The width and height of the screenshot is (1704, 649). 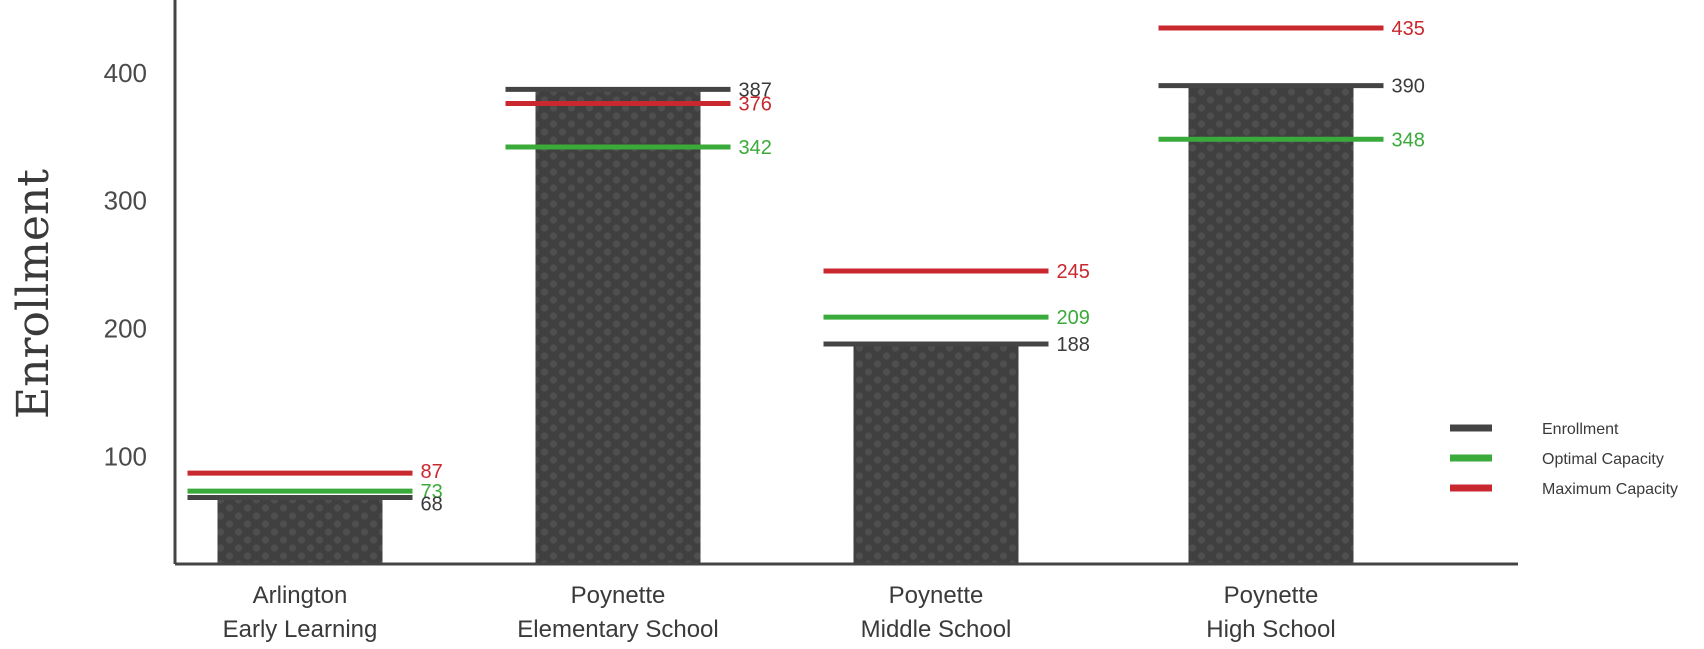 What do you see at coordinates (936, 612) in the screenshot?
I see `category-label-2: Poynette Middle School` at bounding box center [936, 612].